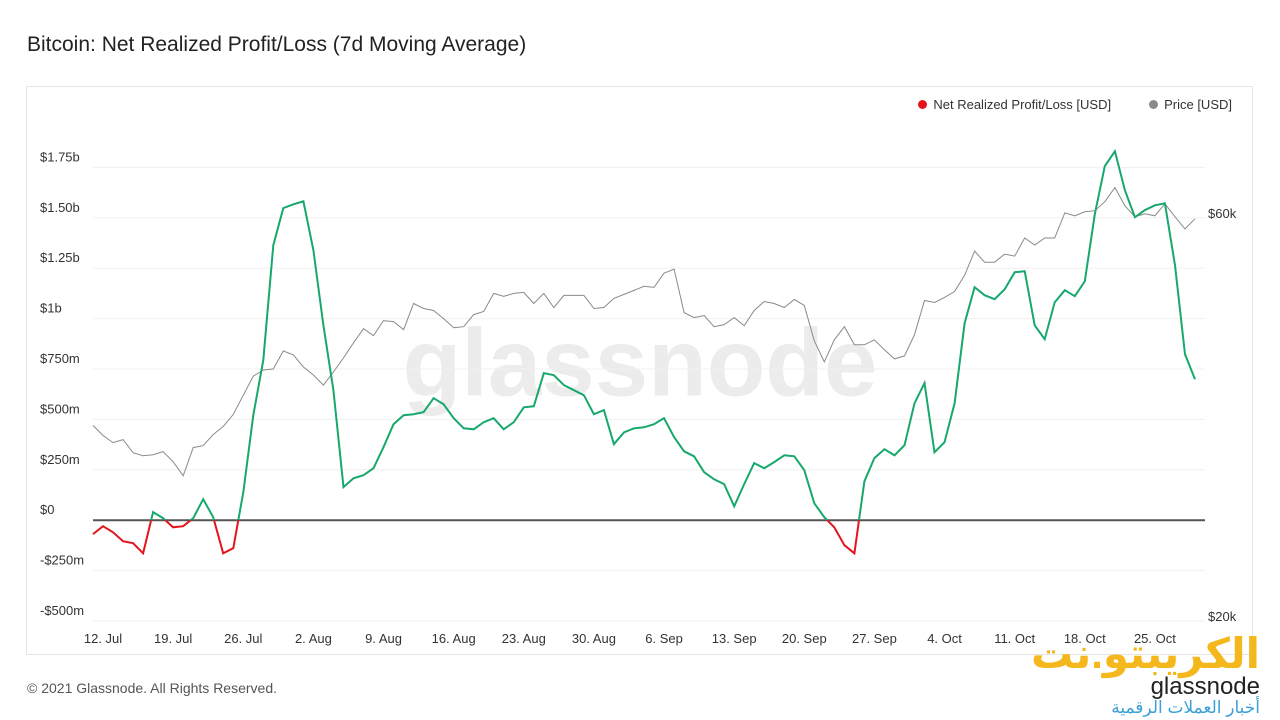  What do you see at coordinates (62, 610) in the screenshot?
I see `y-tick-label: -$500m` at bounding box center [62, 610].